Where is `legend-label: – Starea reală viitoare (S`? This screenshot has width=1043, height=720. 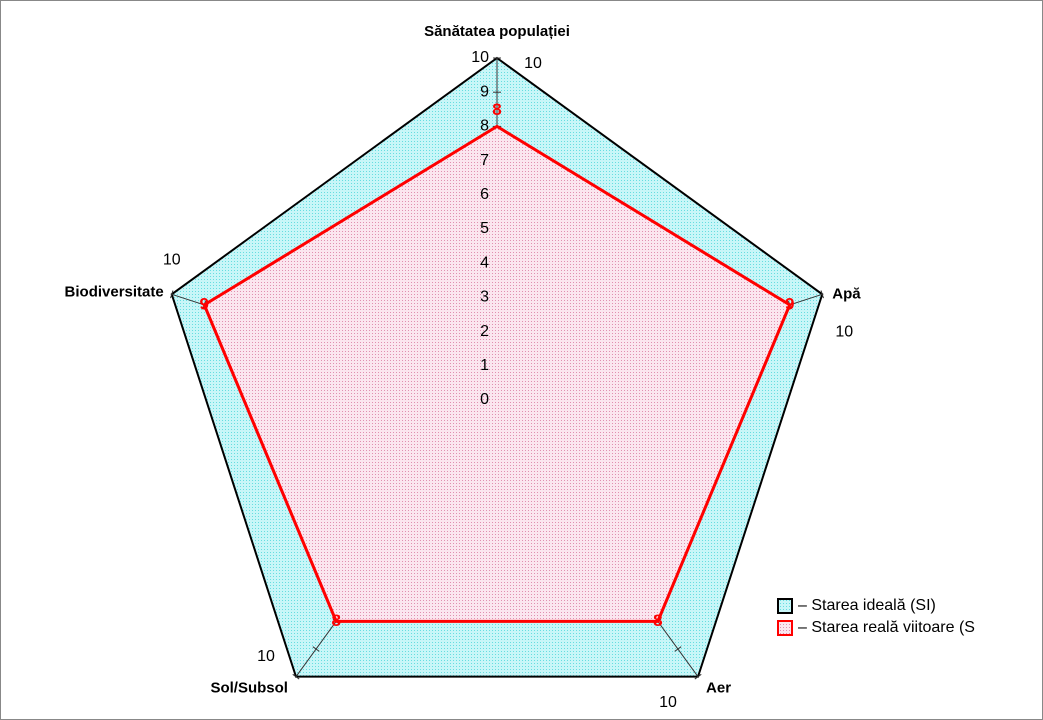 legend-label: – Starea reală viitoare (S is located at coordinates (886, 627).